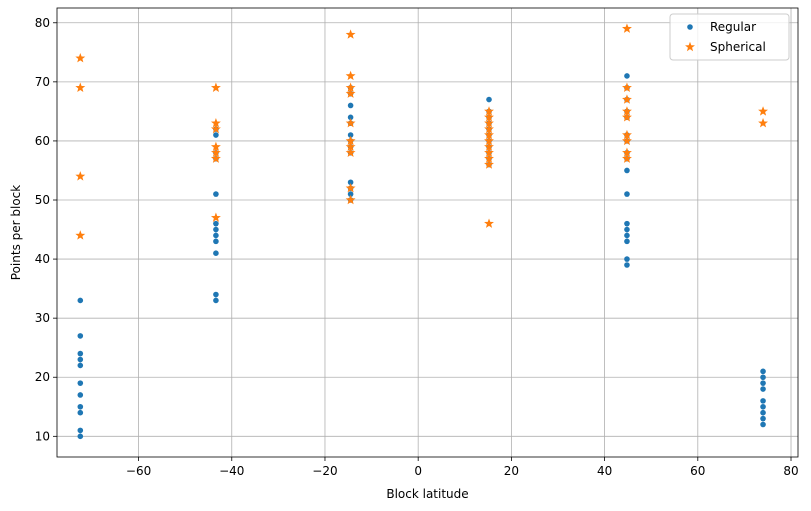  Describe the element at coordinates (604, 471) in the screenshot. I see `x-tick-label: 40` at that location.